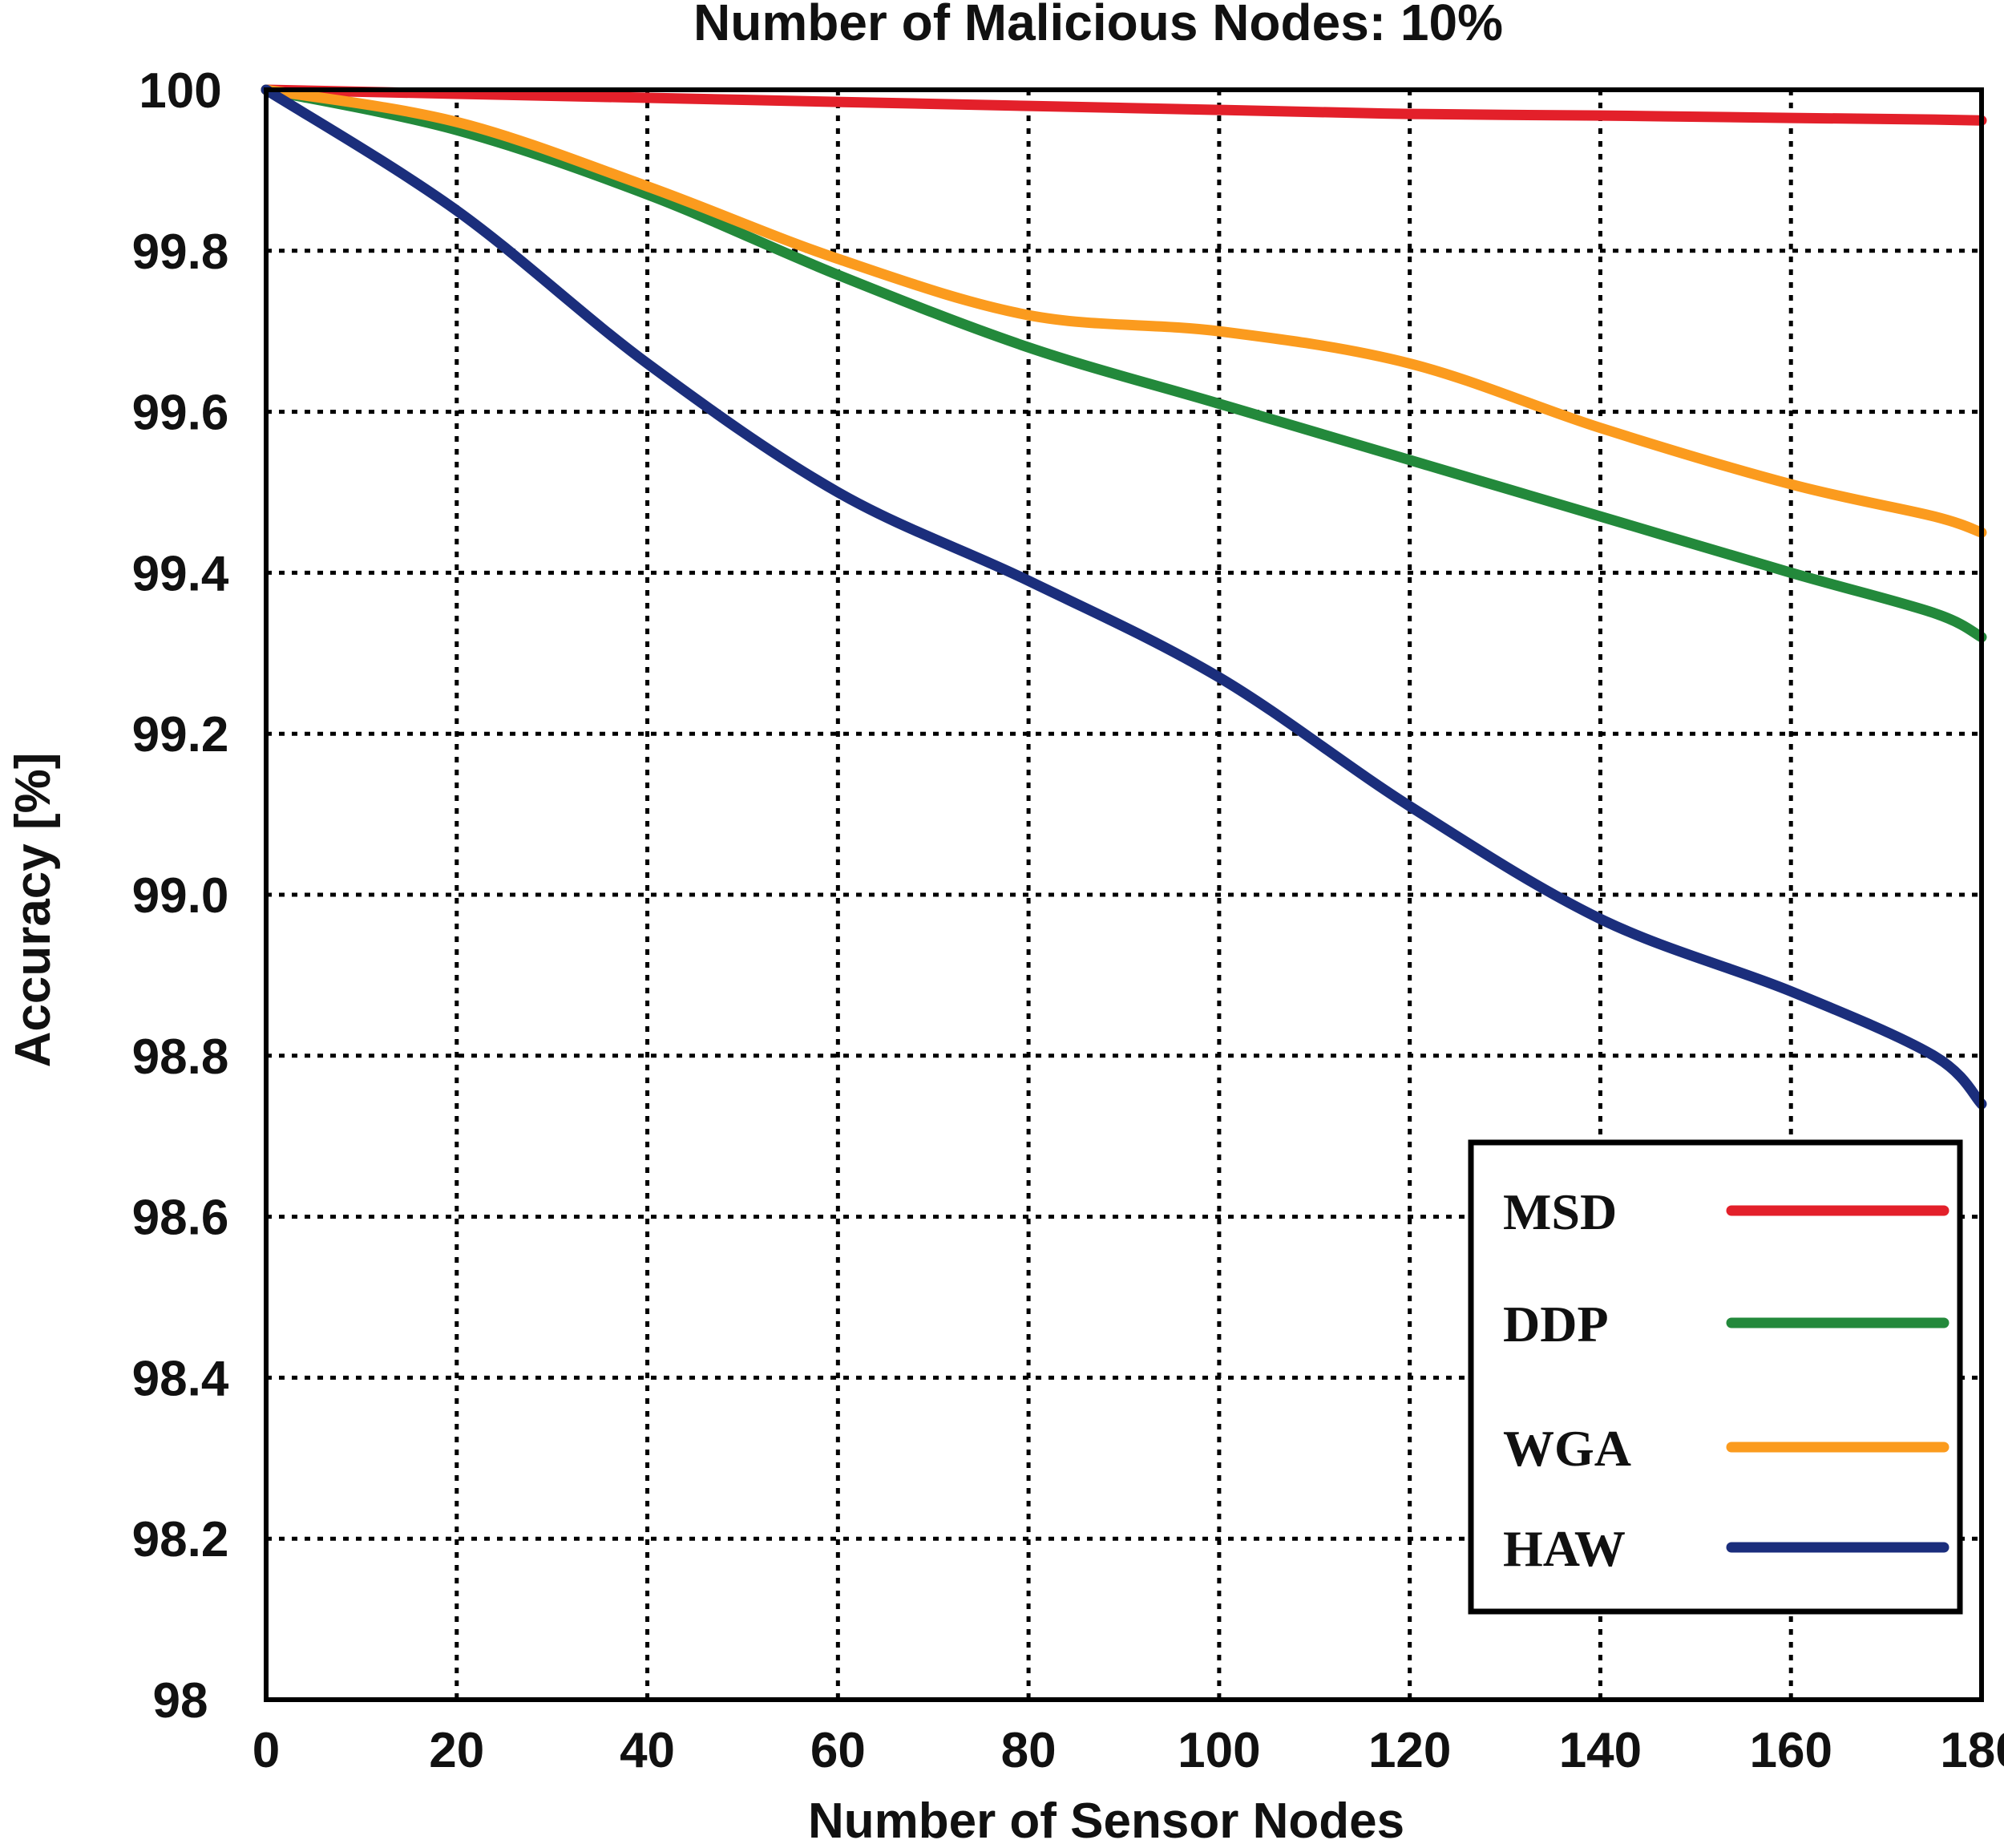 Image resolution: width=2004 pixels, height=1848 pixels. Describe the element at coordinates (647, 1750) in the screenshot. I see `x-tick-label: 40` at that location.